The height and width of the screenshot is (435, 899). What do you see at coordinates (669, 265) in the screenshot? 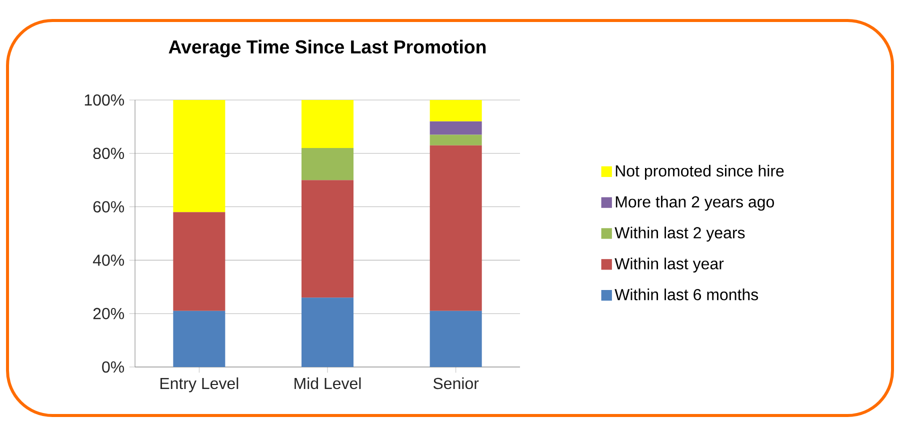
I see `legend-label: Within last year` at bounding box center [669, 265].